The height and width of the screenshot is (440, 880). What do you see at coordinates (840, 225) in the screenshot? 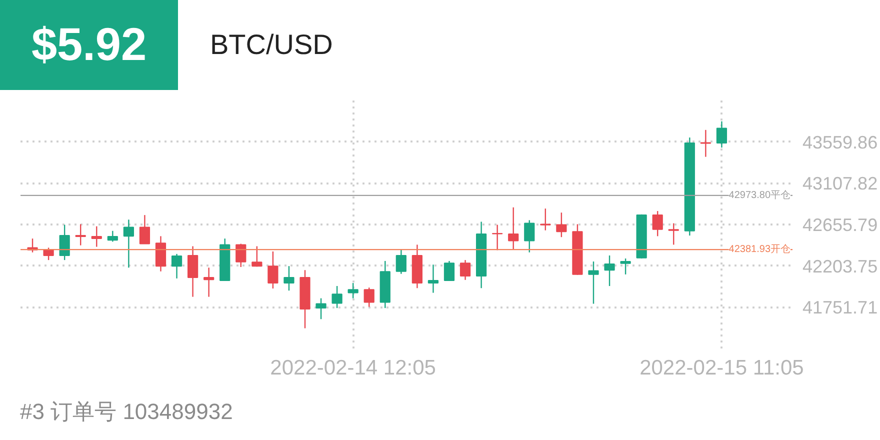
I see `y-tick-label: 42655.79` at bounding box center [840, 225].